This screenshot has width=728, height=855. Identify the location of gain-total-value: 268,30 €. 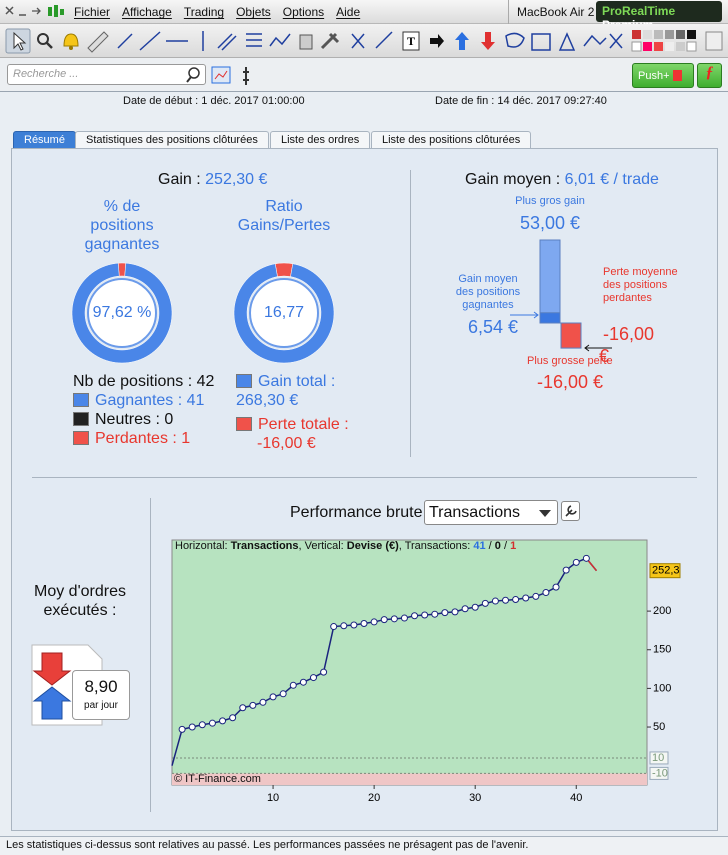
(267, 400).